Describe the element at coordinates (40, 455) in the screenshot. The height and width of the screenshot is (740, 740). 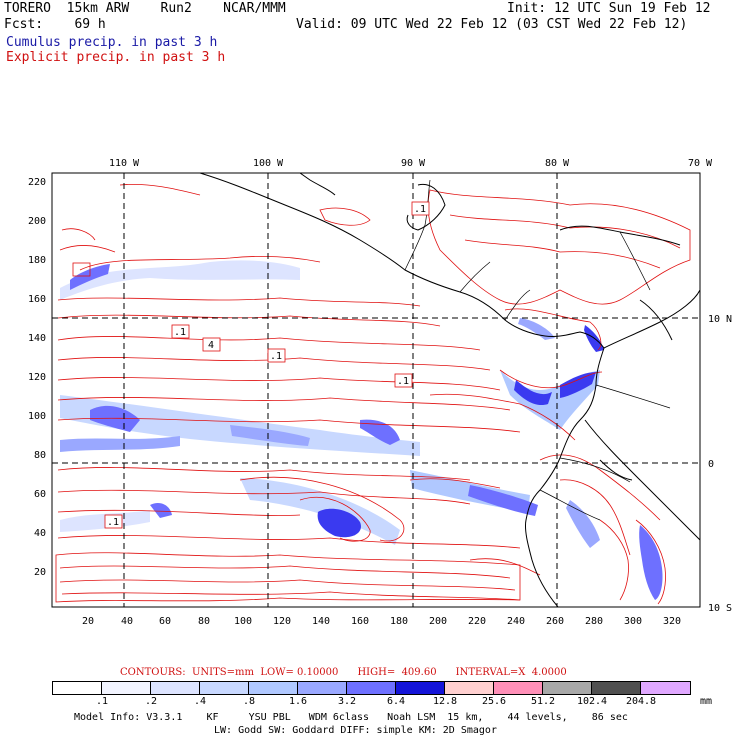
I see `y-tick: 80` at that location.